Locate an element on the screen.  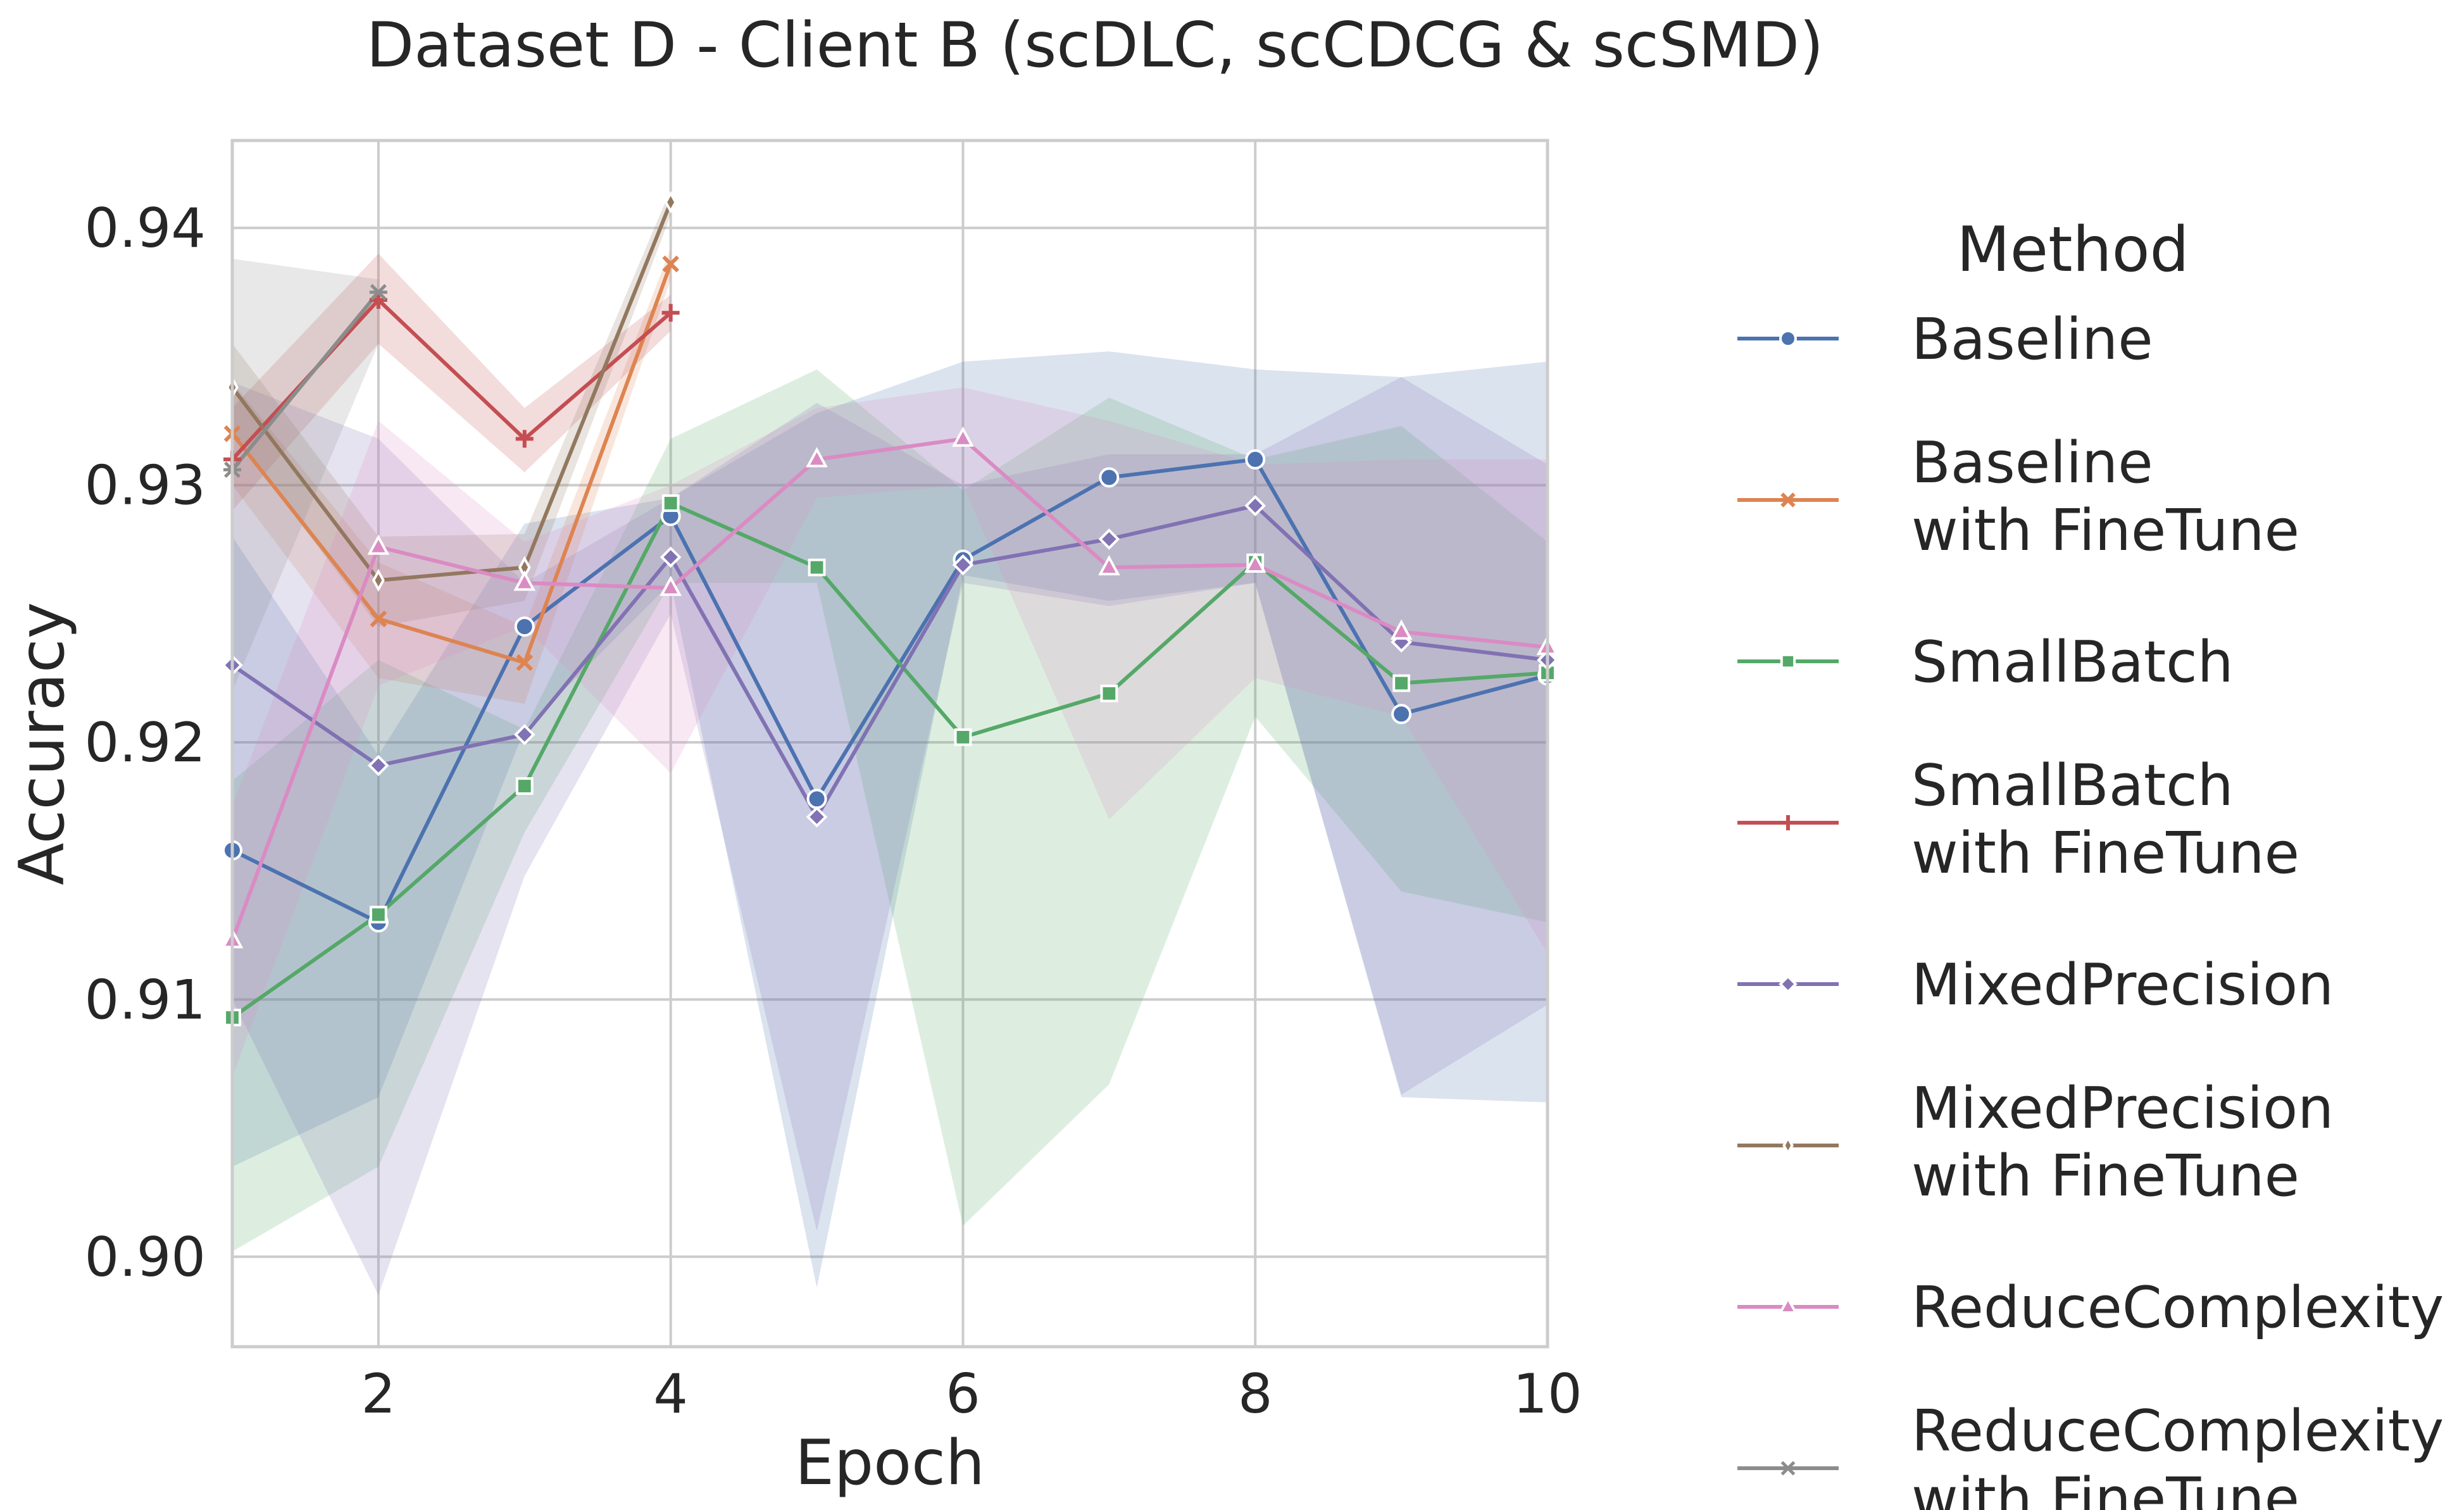
x-tick-label: 2 is located at coordinates (378, 1394).